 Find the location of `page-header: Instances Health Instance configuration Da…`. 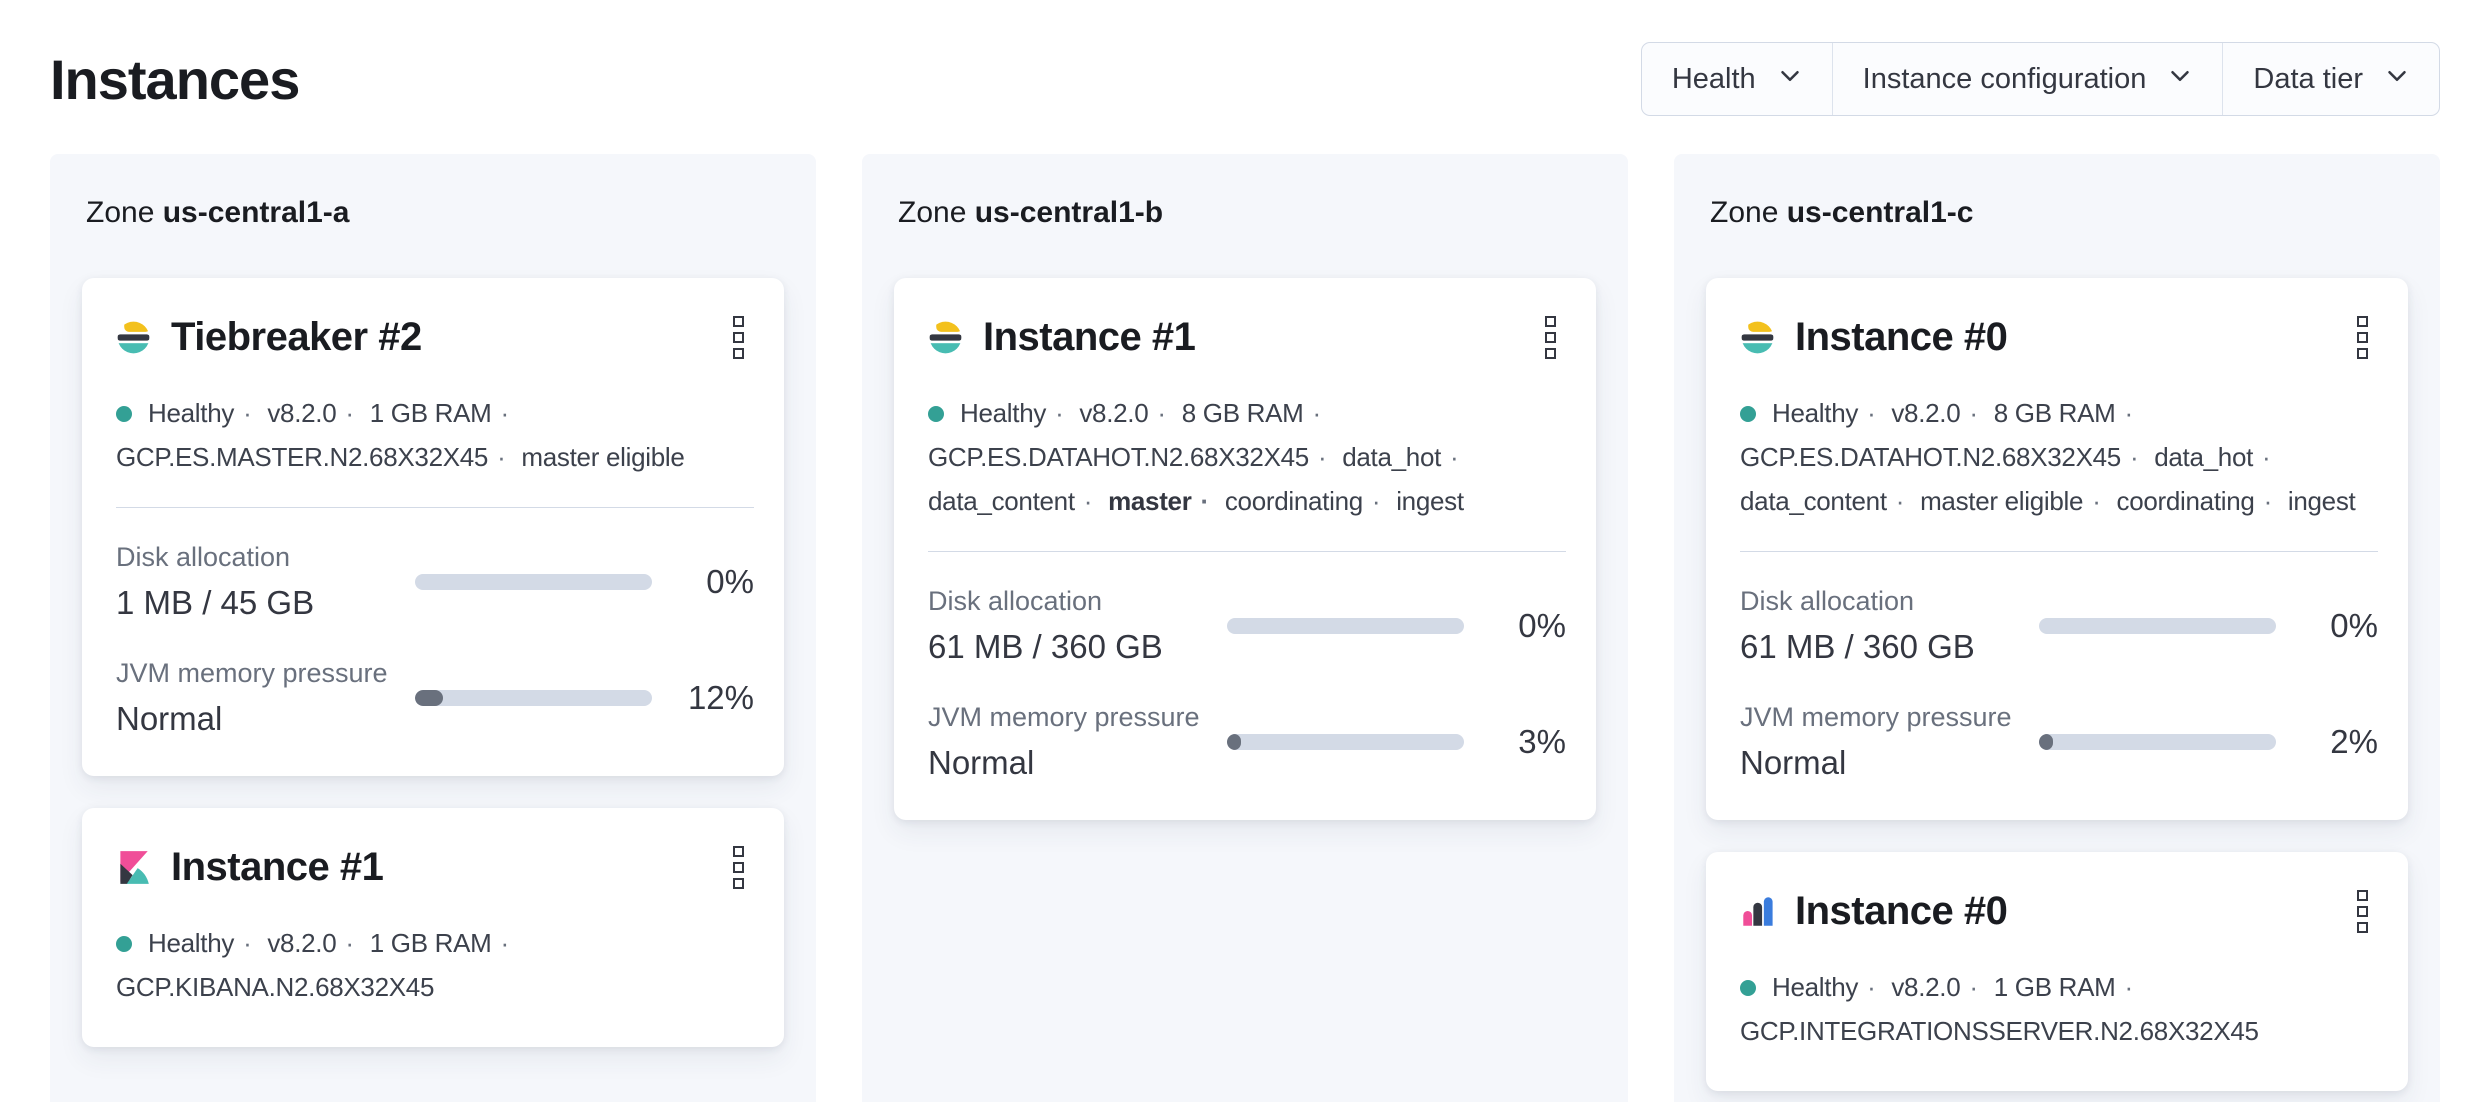

page-header: Instances Health Instance configuration Da… is located at coordinates (1245, 79).